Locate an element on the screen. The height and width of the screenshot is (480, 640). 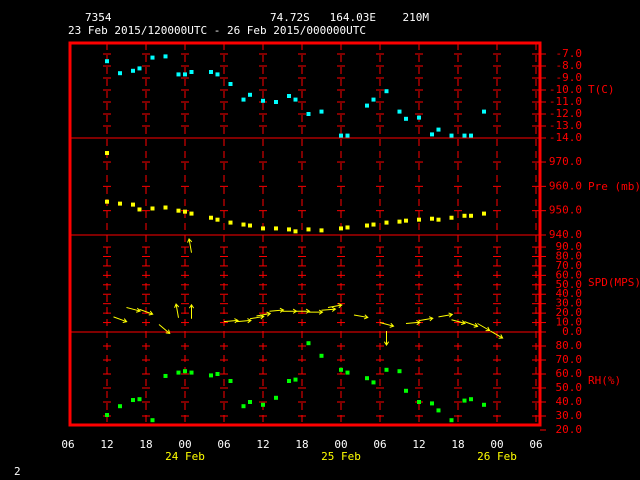
y-tick-label: -13.0 is located at coordinates (565, 125).